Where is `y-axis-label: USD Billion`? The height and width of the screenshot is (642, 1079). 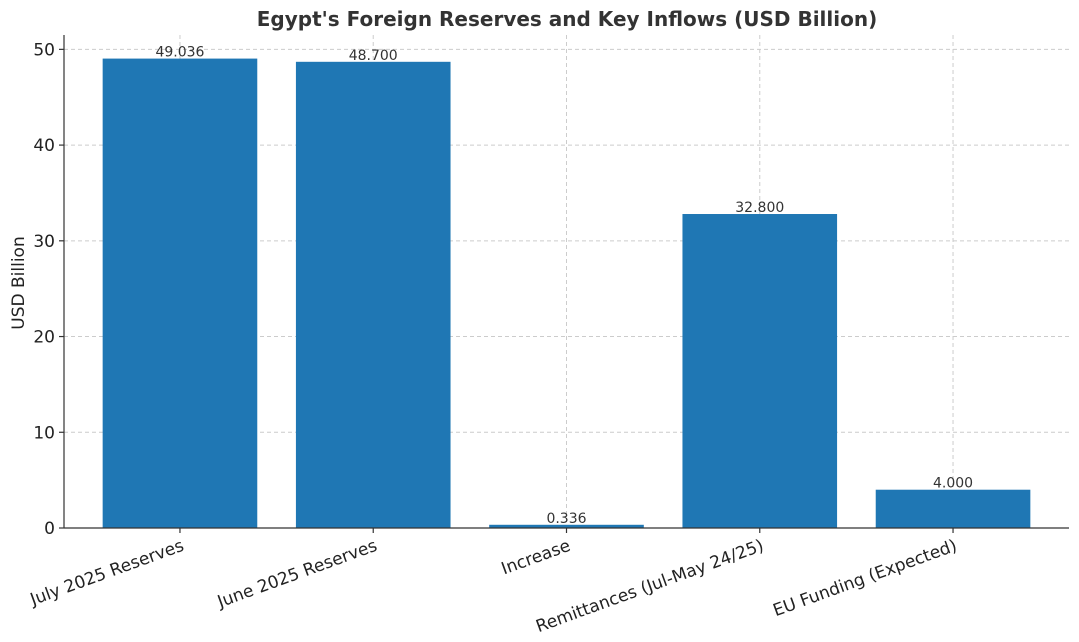 y-axis-label: USD Billion is located at coordinates (19, 282).